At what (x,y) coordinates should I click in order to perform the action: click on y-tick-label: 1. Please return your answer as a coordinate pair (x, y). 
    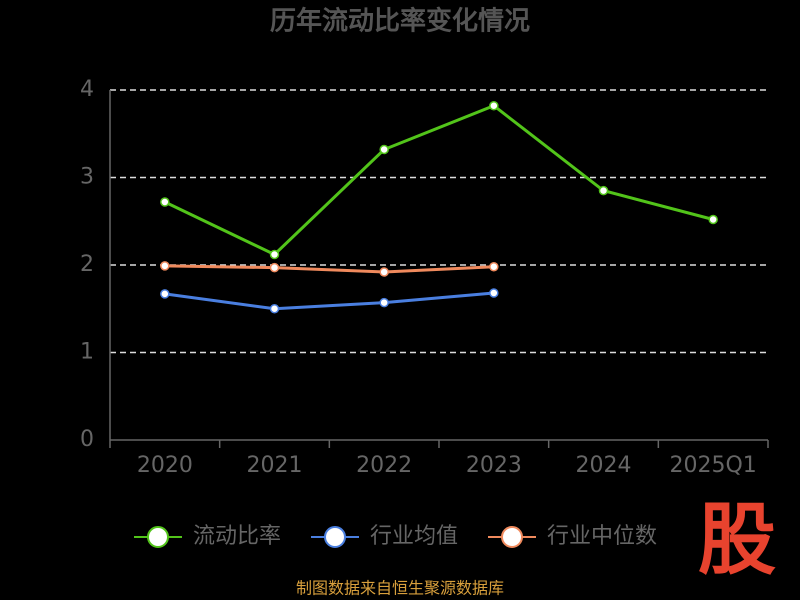
    Looking at the image, I should click on (87, 352).